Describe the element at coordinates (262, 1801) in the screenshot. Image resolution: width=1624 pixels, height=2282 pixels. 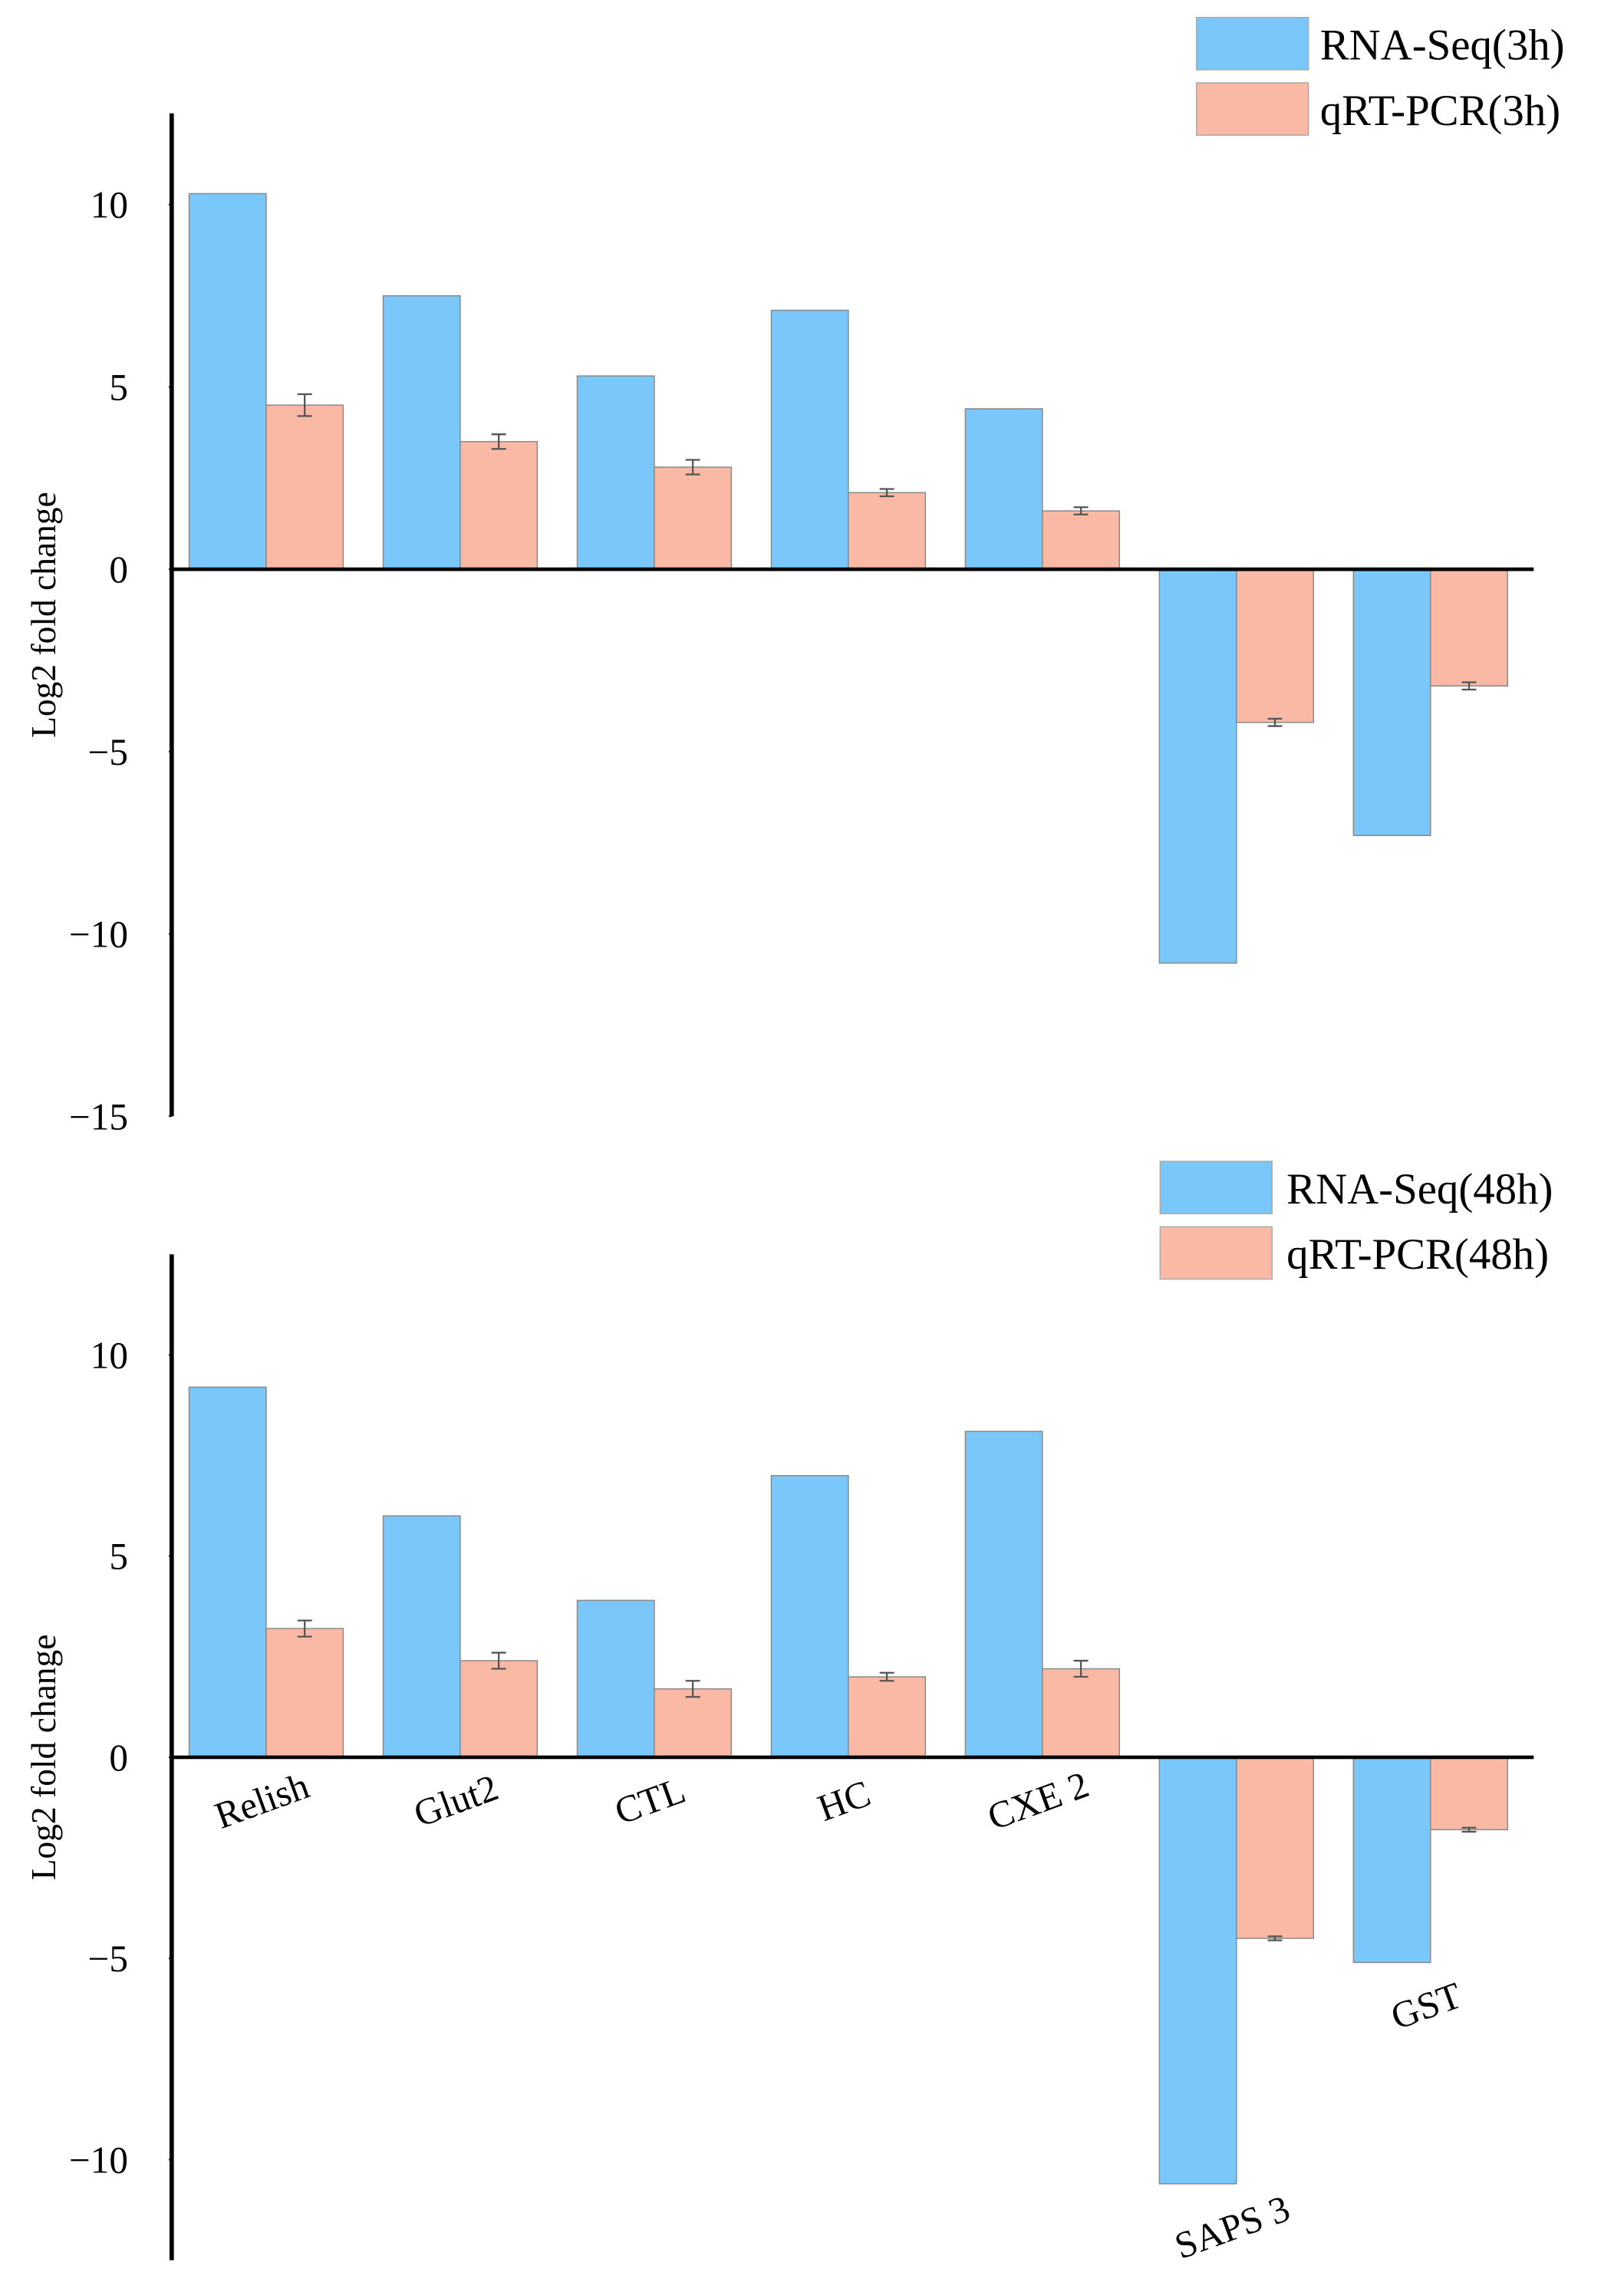
I see `x-tick-label: Relish` at that location.